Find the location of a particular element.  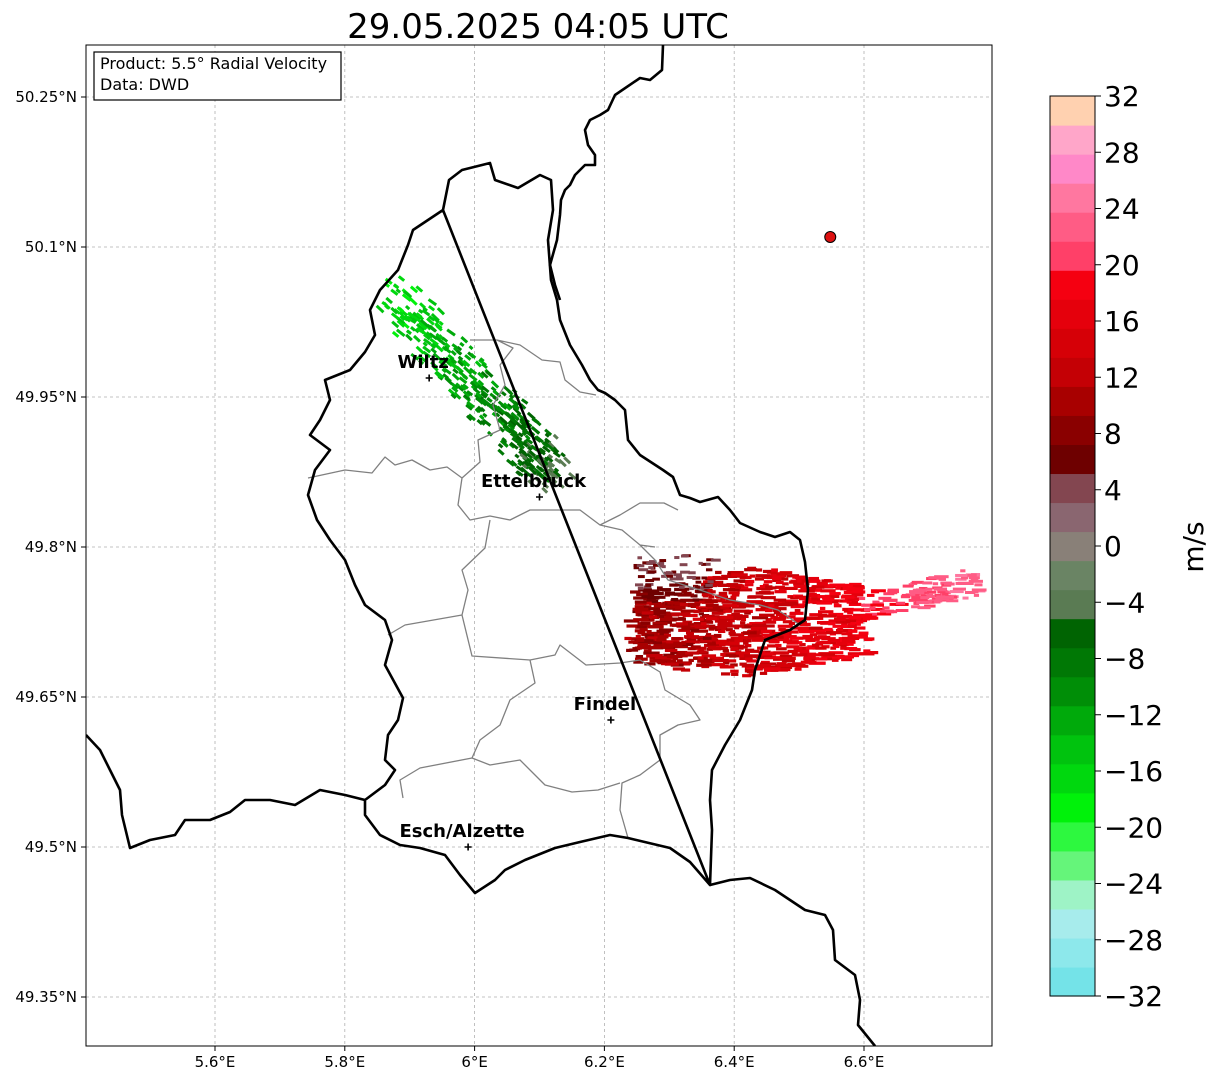

colorbar-tick-label: −20 is located at coordinates (1133, 827).